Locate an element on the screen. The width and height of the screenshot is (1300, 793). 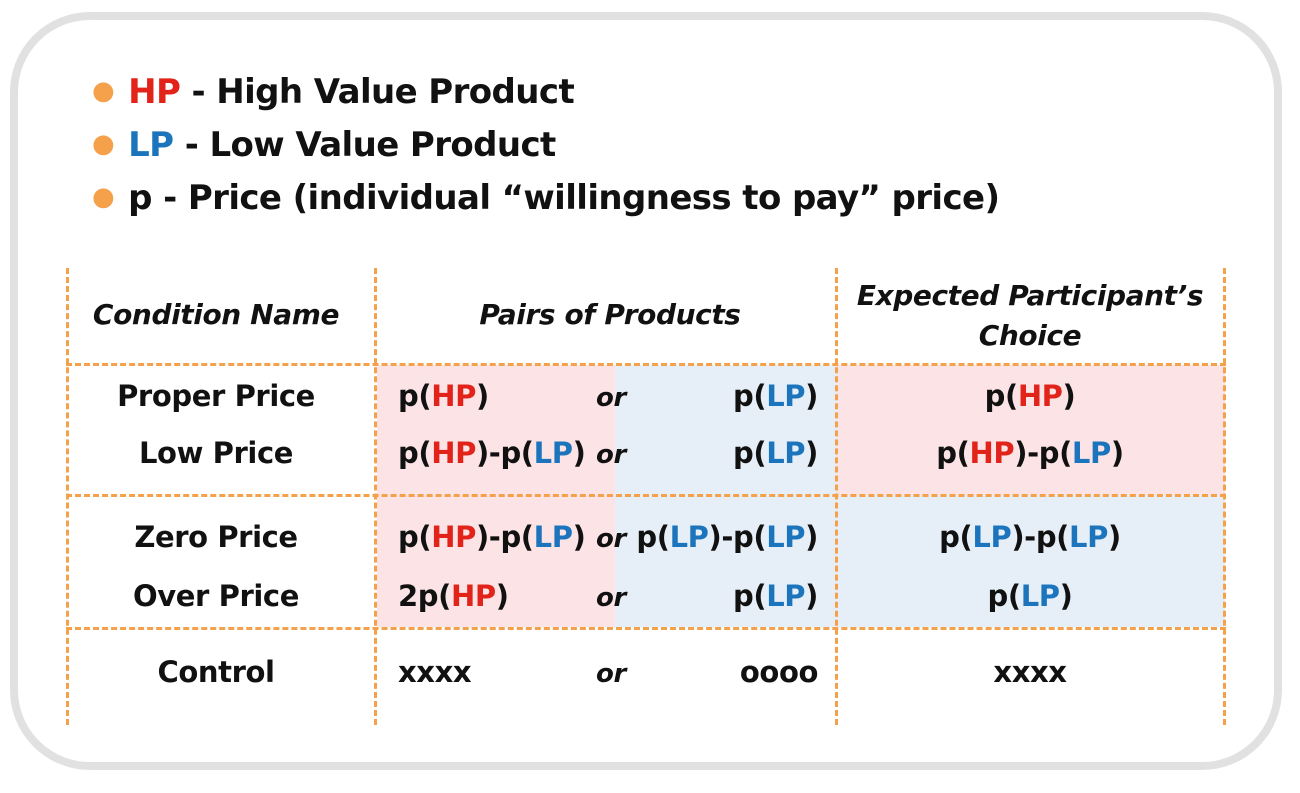
legend-item-hp: ● HP - High Value Product is located at coordinates (545, 92).